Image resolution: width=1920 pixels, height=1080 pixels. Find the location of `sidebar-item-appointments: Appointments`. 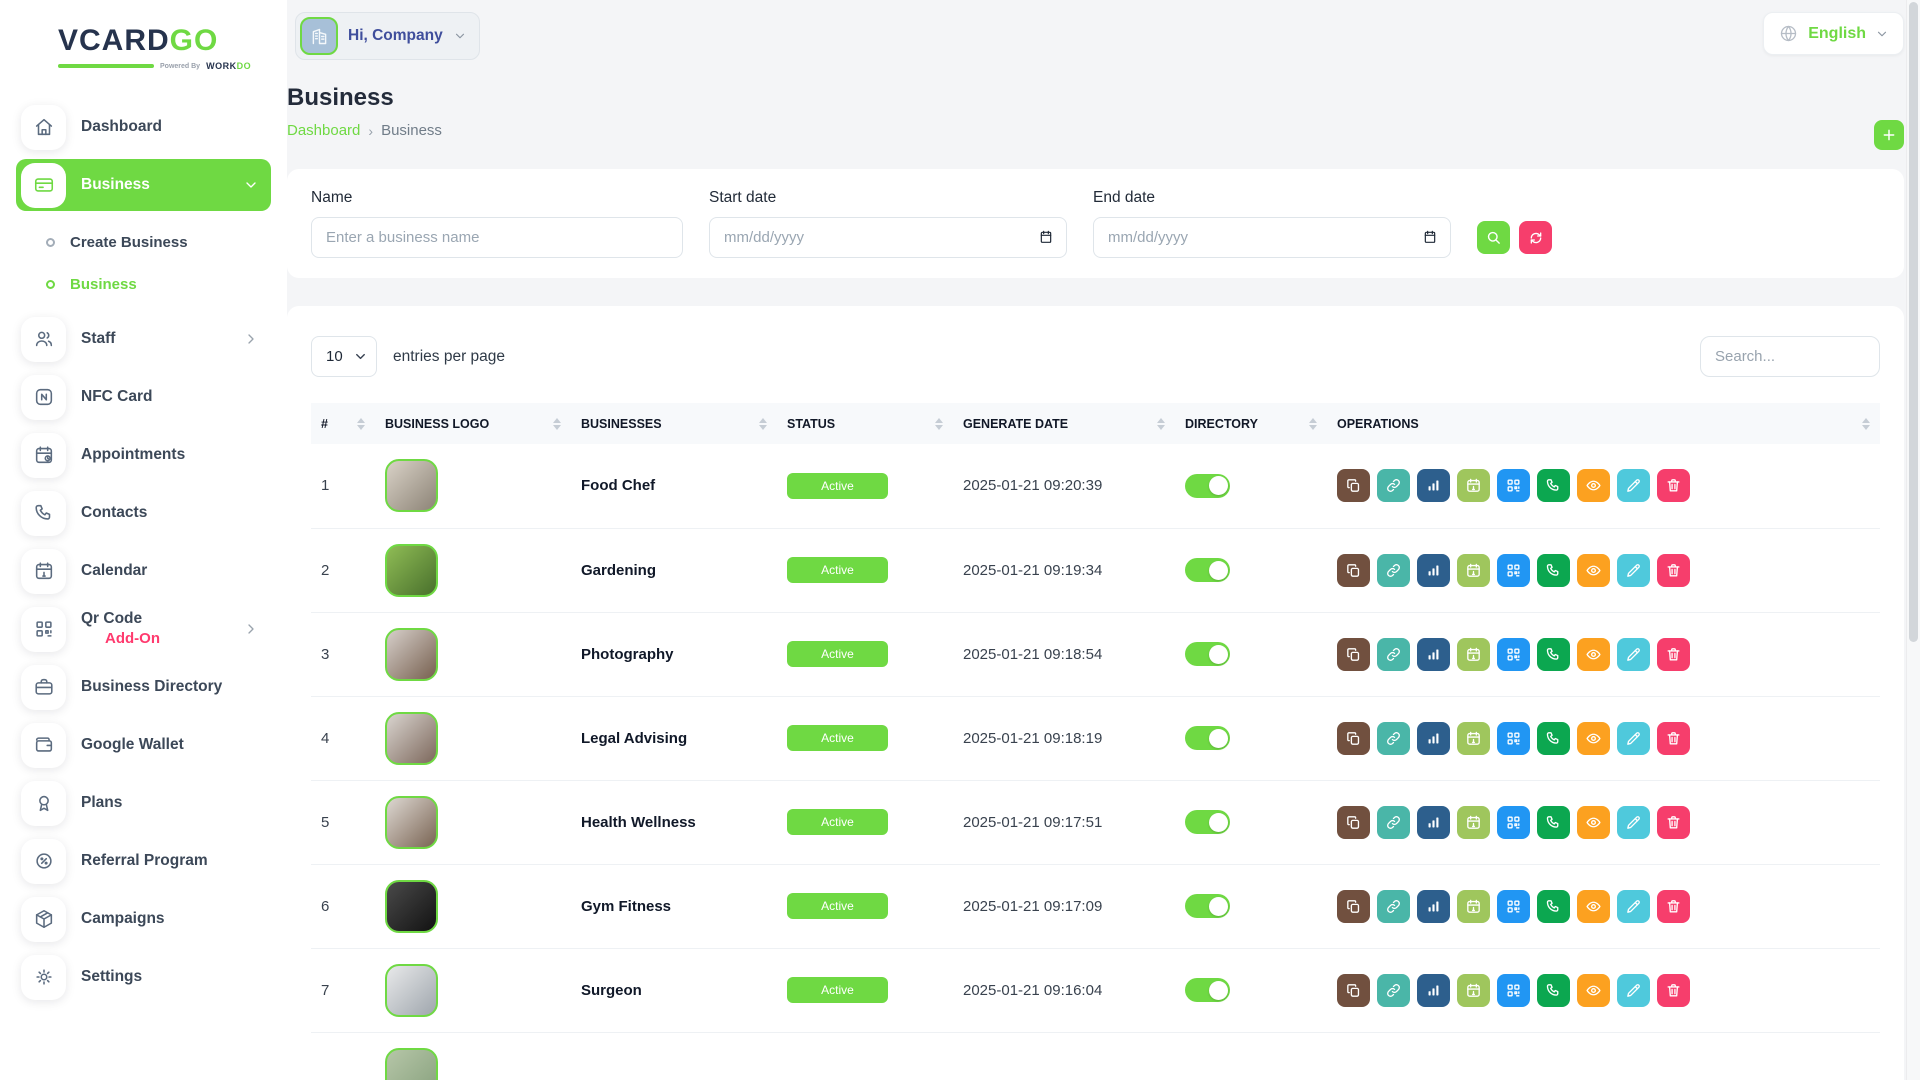

sidebar-item-appointments: Appointments is located at coordinates (143, 455).